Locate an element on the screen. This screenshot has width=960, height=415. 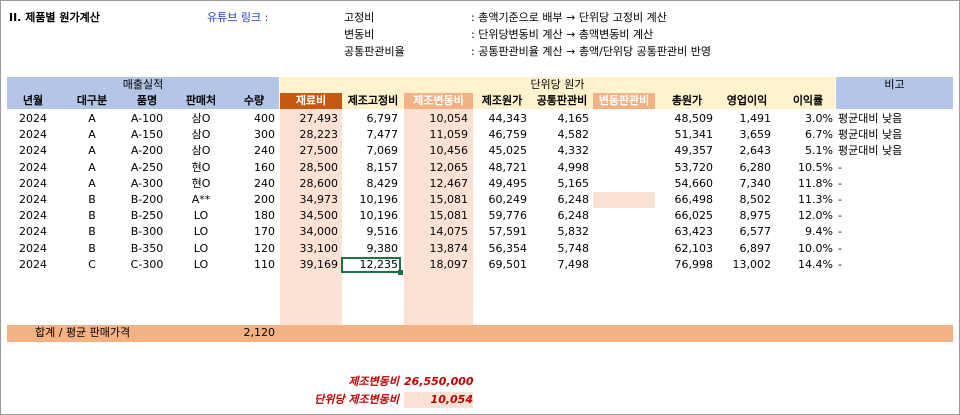
note-desc-variable: : 단위당변동비 계산 → 총액변동비 계산 is located at coordinates (562, 34).